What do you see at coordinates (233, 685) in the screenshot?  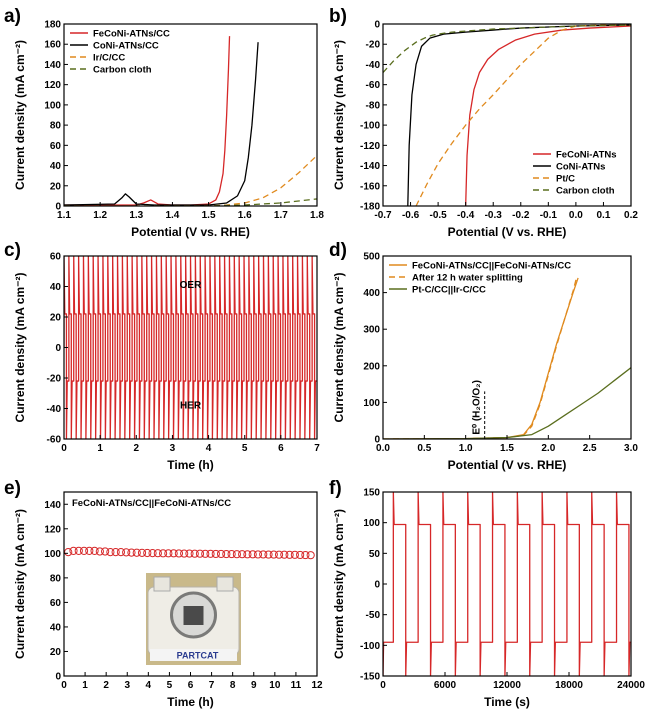 I see `x-tick-label: 8` at bounding box center [233, 685].